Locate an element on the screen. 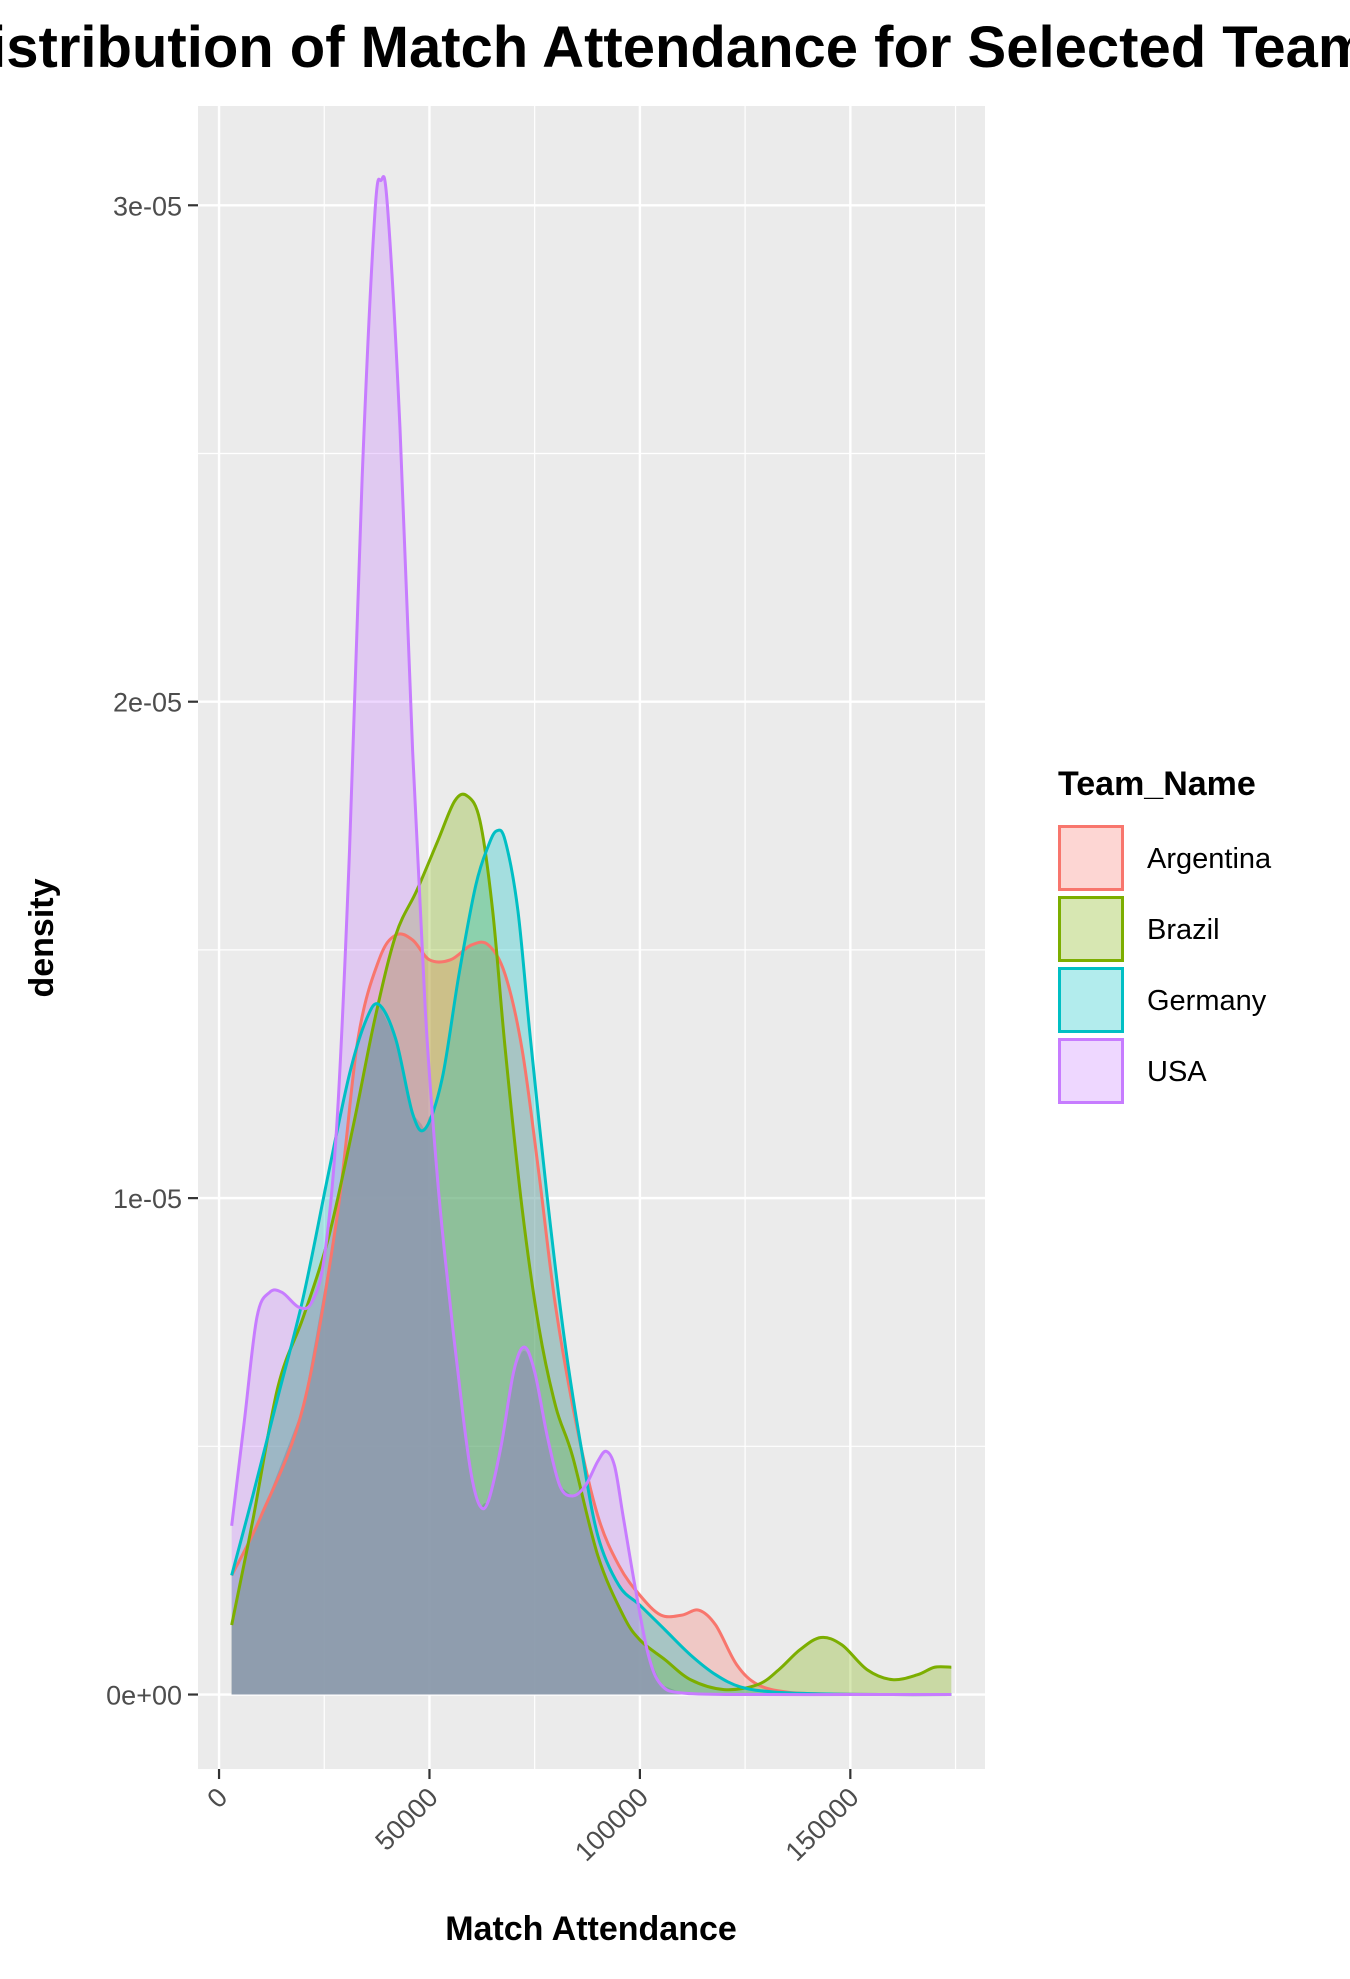 The height and width of the screenshot is (1979, 1350). y-tick-label: 0e+00 is located at coordinates (144, 1696).